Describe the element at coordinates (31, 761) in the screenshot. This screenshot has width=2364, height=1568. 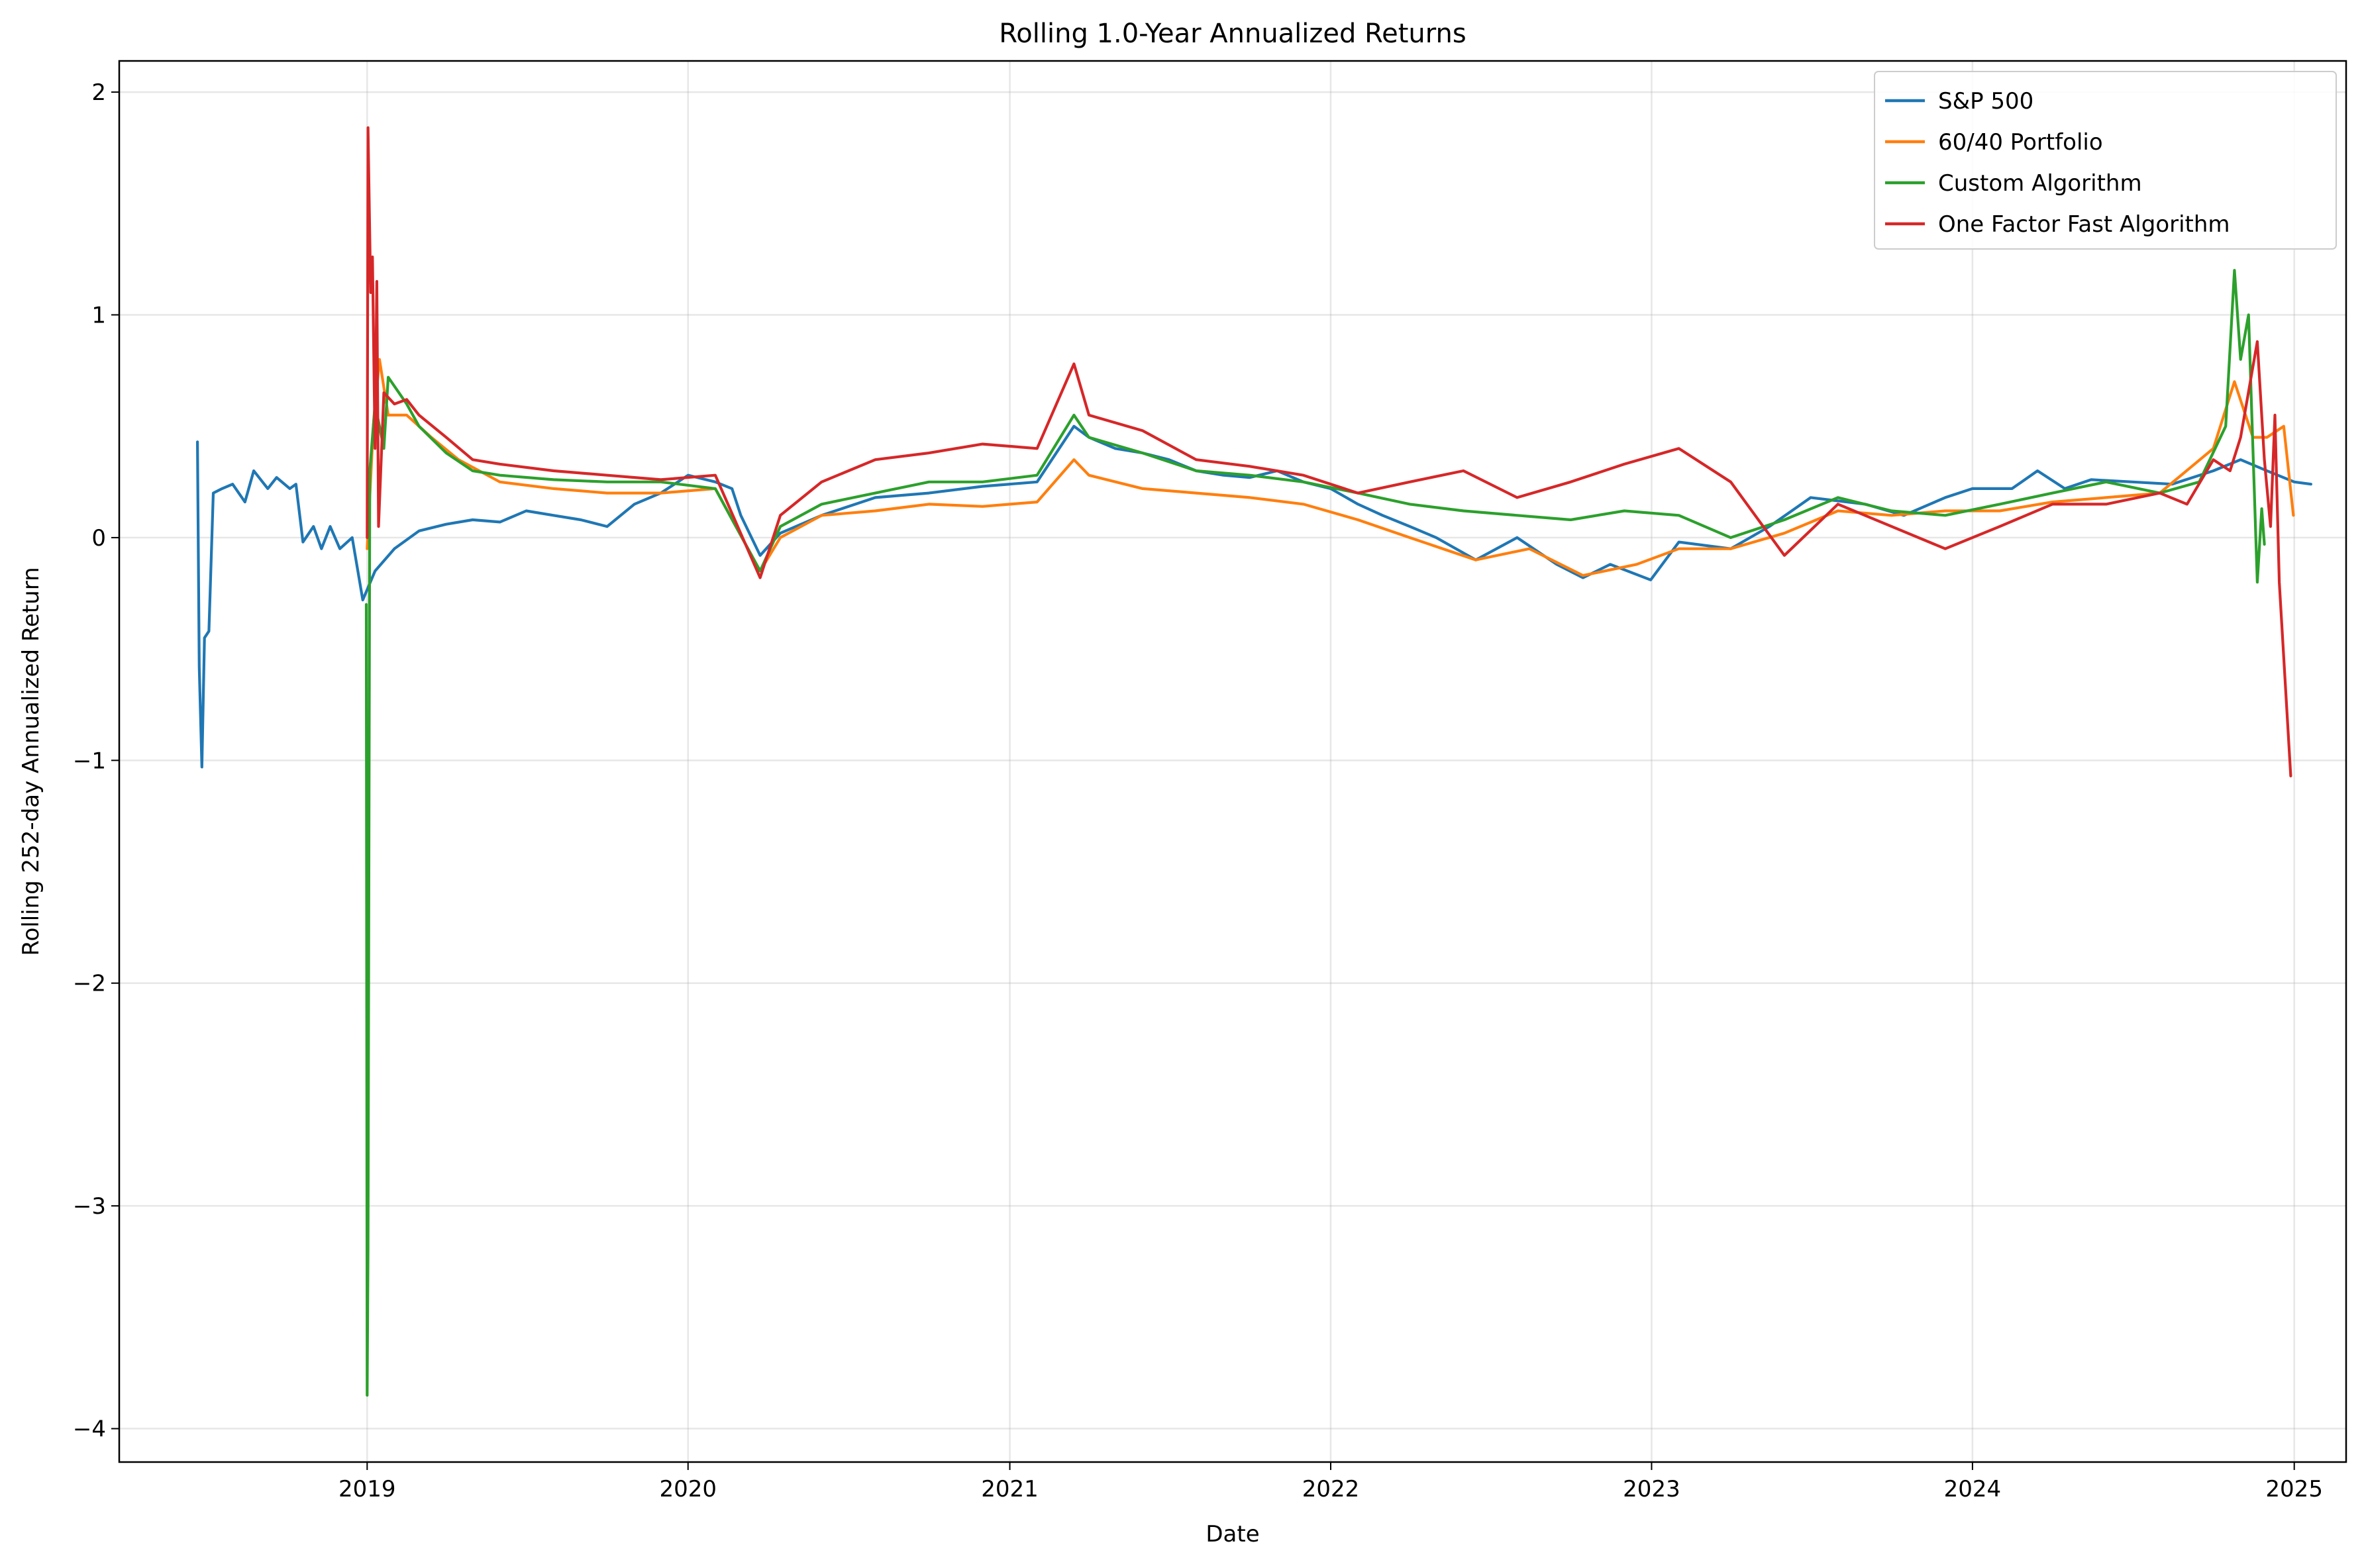
I see `y-axis-title: Rolling 252-day Annualized Return` at that location.